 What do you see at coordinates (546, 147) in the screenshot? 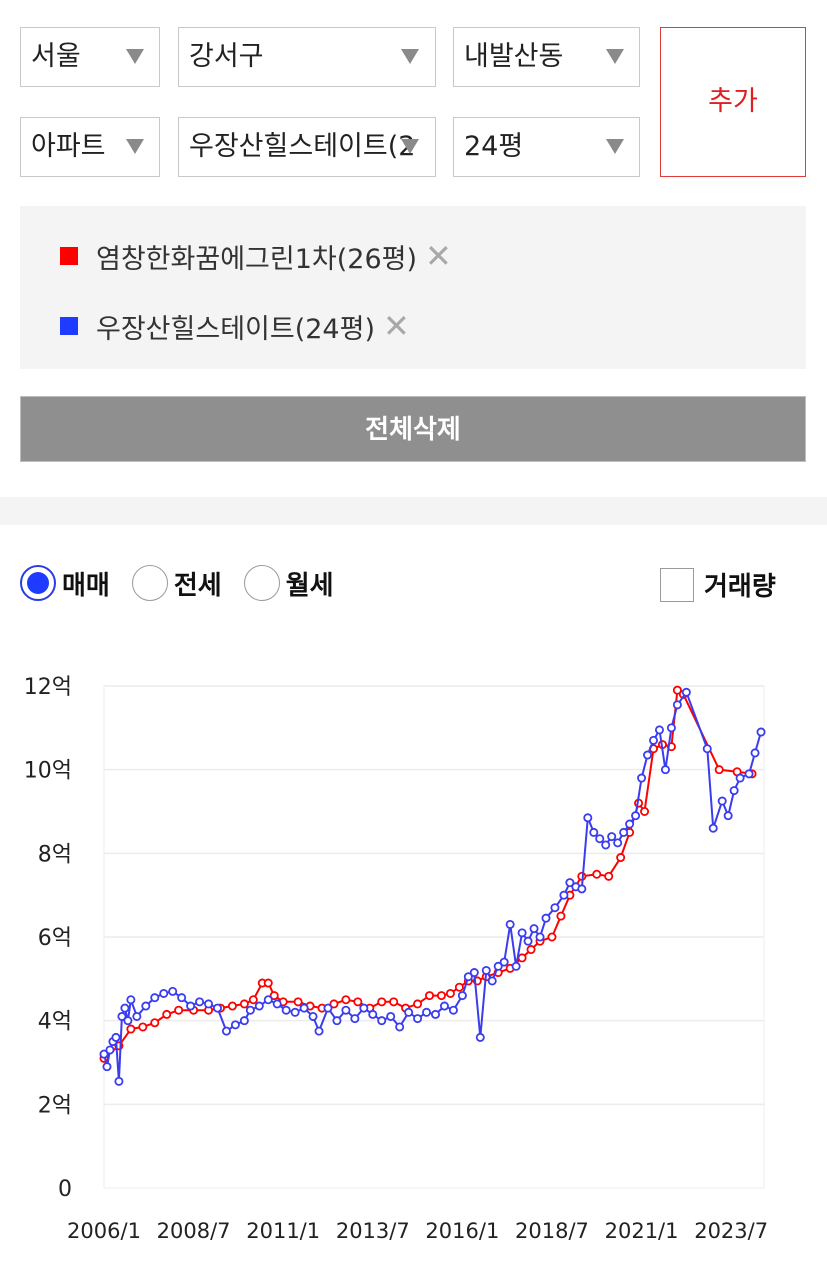
I see `size-select: 24평` at bounding box center [546, 147].